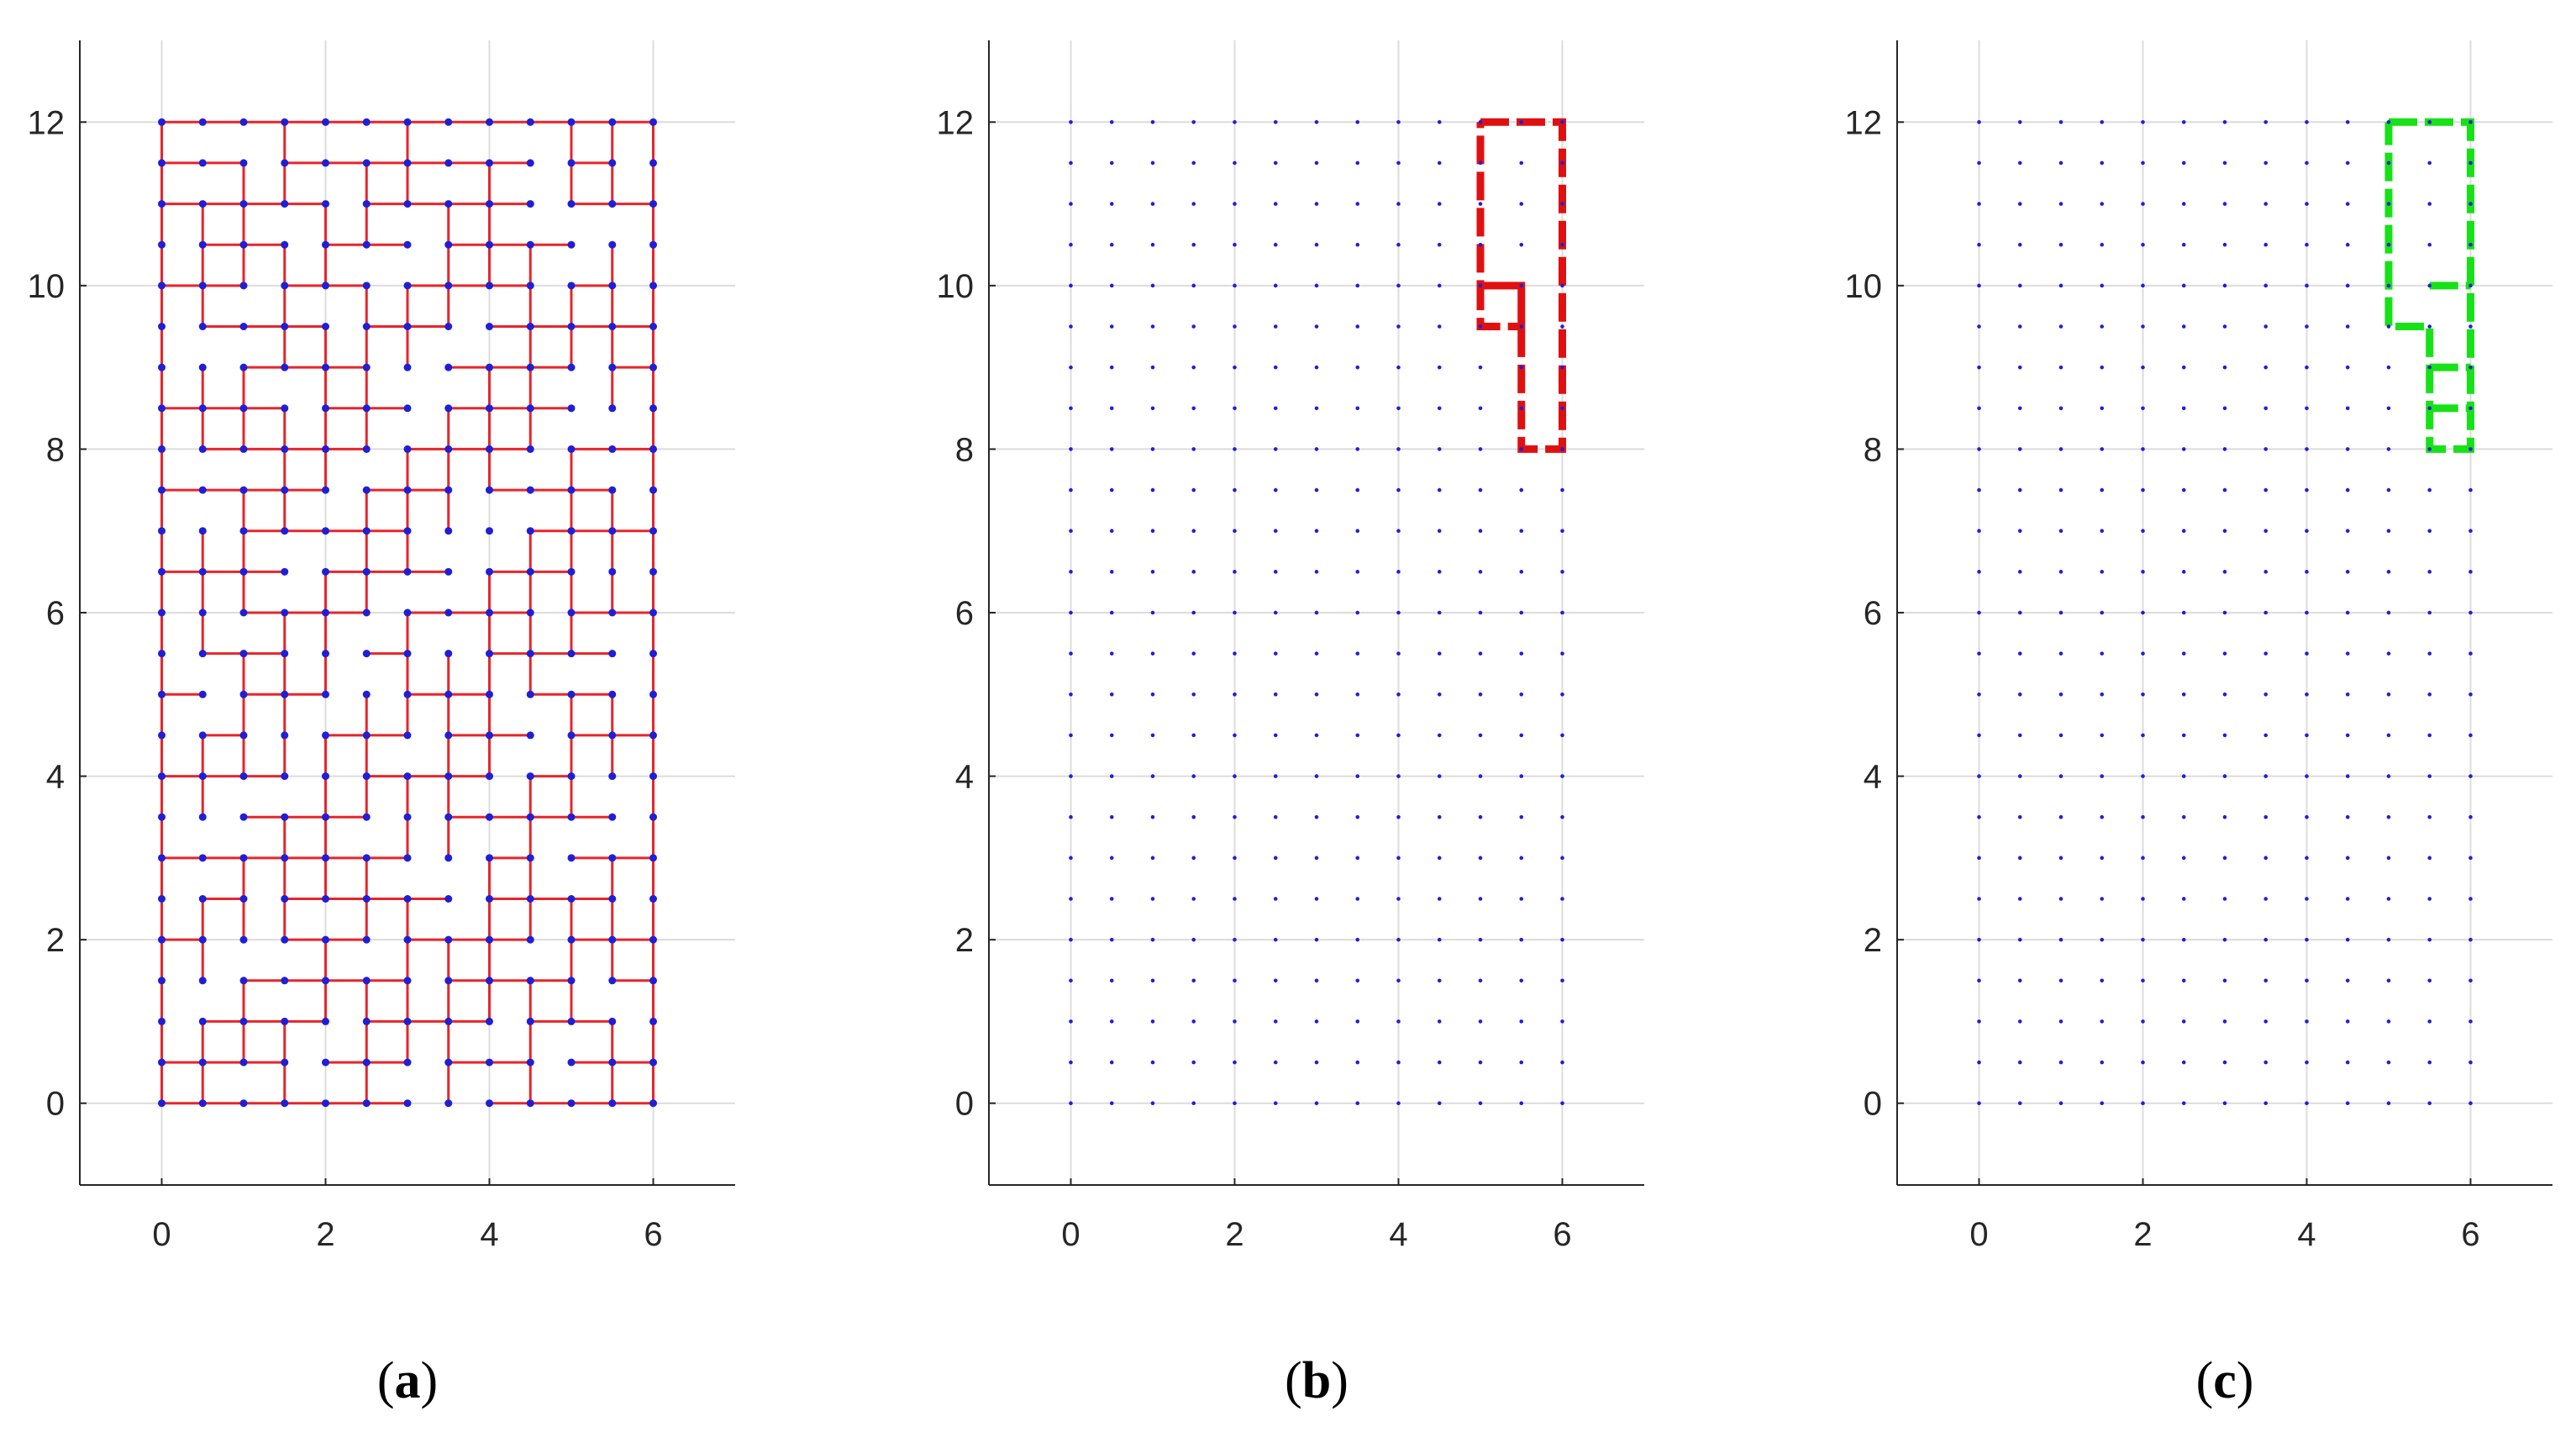 This screenshot has width=2576, height=1443. I want to click on x-tick-label: 4, so click(2306, 1234).